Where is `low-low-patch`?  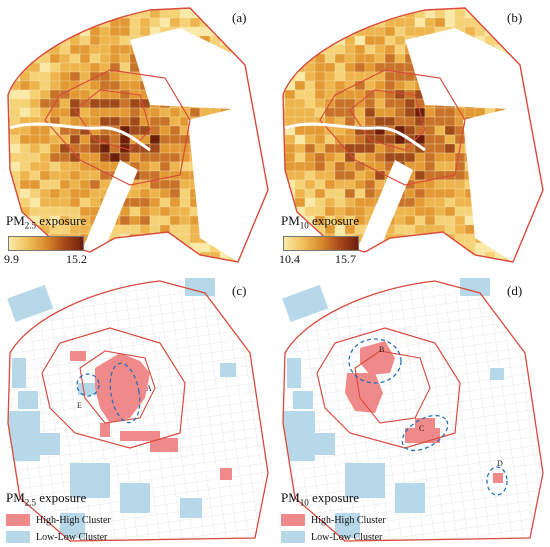 low-low-patch is located at coordinates (410, 498).